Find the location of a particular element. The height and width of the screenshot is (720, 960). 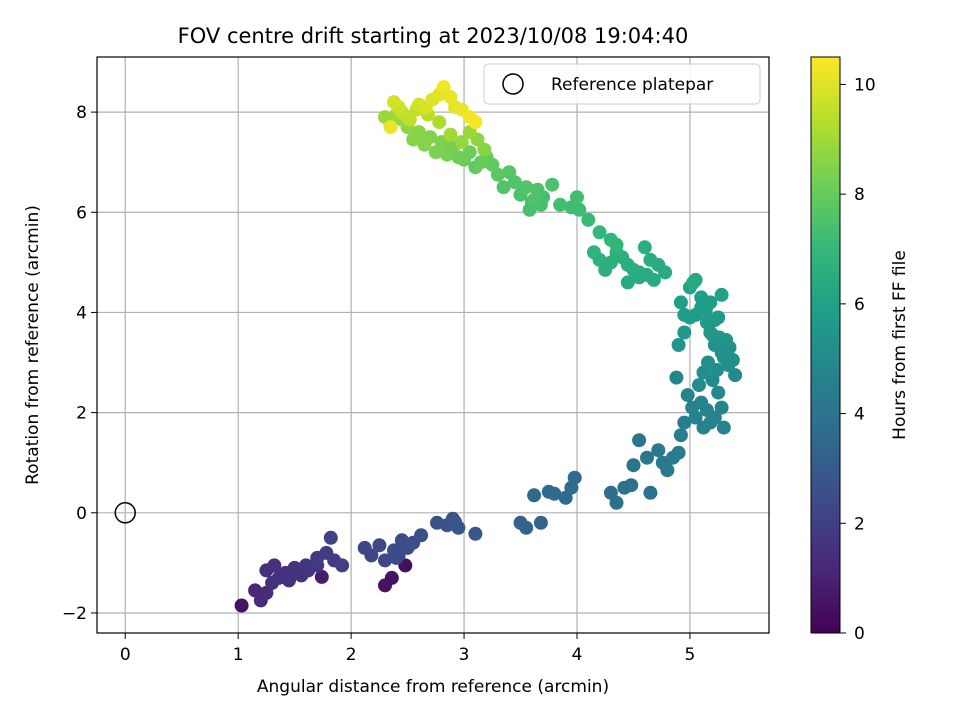

x-tick-label: 5 is located at coordinates (690, 655).